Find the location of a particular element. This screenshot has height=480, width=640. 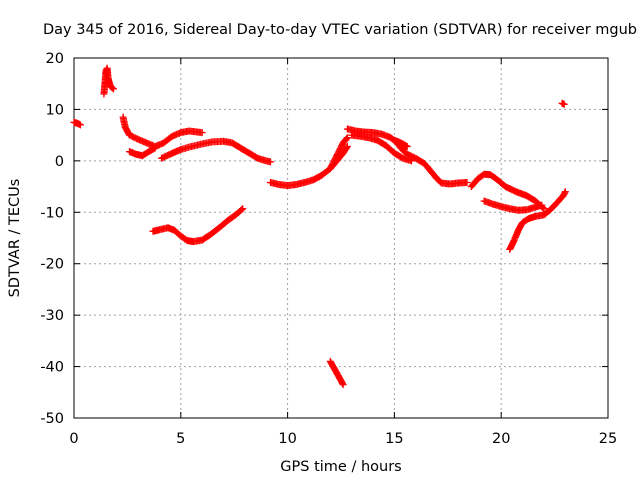

x-tick-label: 0 is located at coordinates (73, 439).